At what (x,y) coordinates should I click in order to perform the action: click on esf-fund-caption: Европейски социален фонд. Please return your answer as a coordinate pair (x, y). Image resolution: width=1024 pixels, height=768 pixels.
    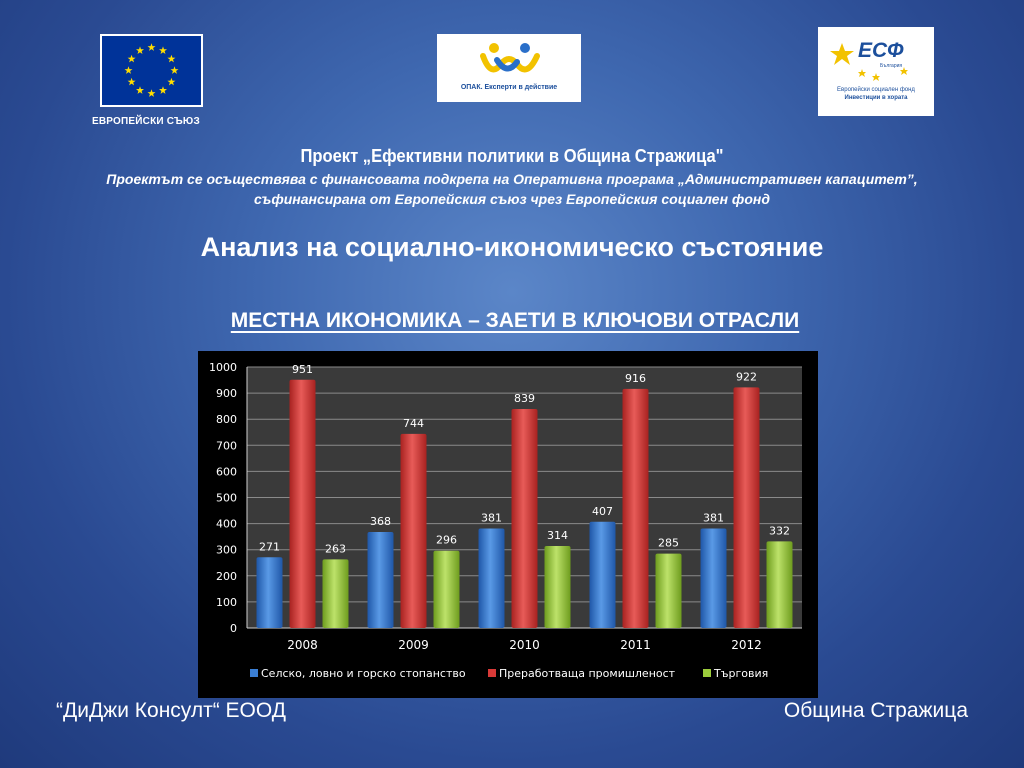
    Looking at the image, I should click on (876, 90).